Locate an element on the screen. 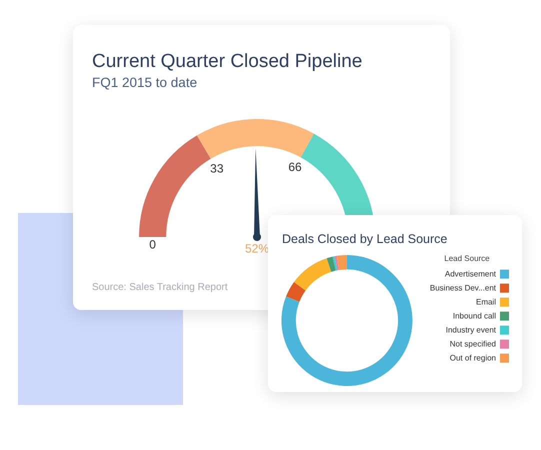 This screenshot has height=450, width=541. source-note: Source: Sales Tracking Report is located at coordinates (160, 287).